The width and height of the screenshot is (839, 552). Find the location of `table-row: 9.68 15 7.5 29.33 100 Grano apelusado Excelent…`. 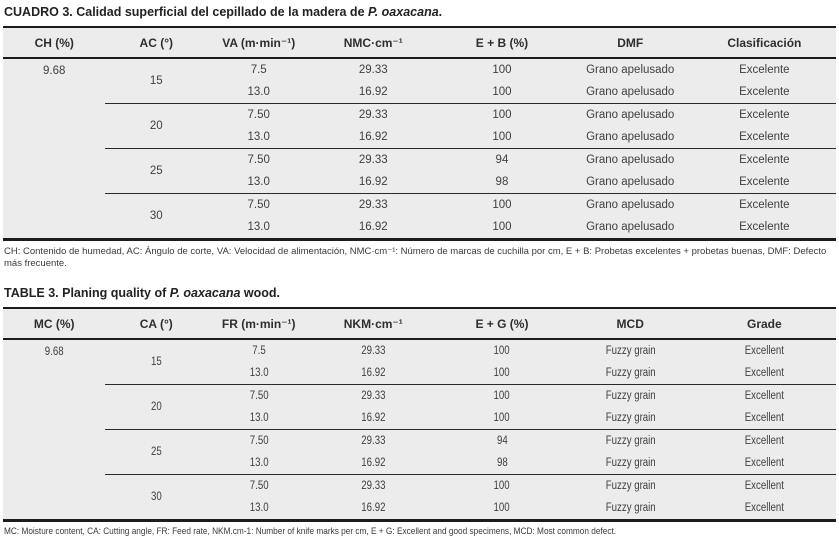

table-row: 9.68 15 7.5 29.33 100 Grano apelusado Excelent… is located at coordinates (419, 72).